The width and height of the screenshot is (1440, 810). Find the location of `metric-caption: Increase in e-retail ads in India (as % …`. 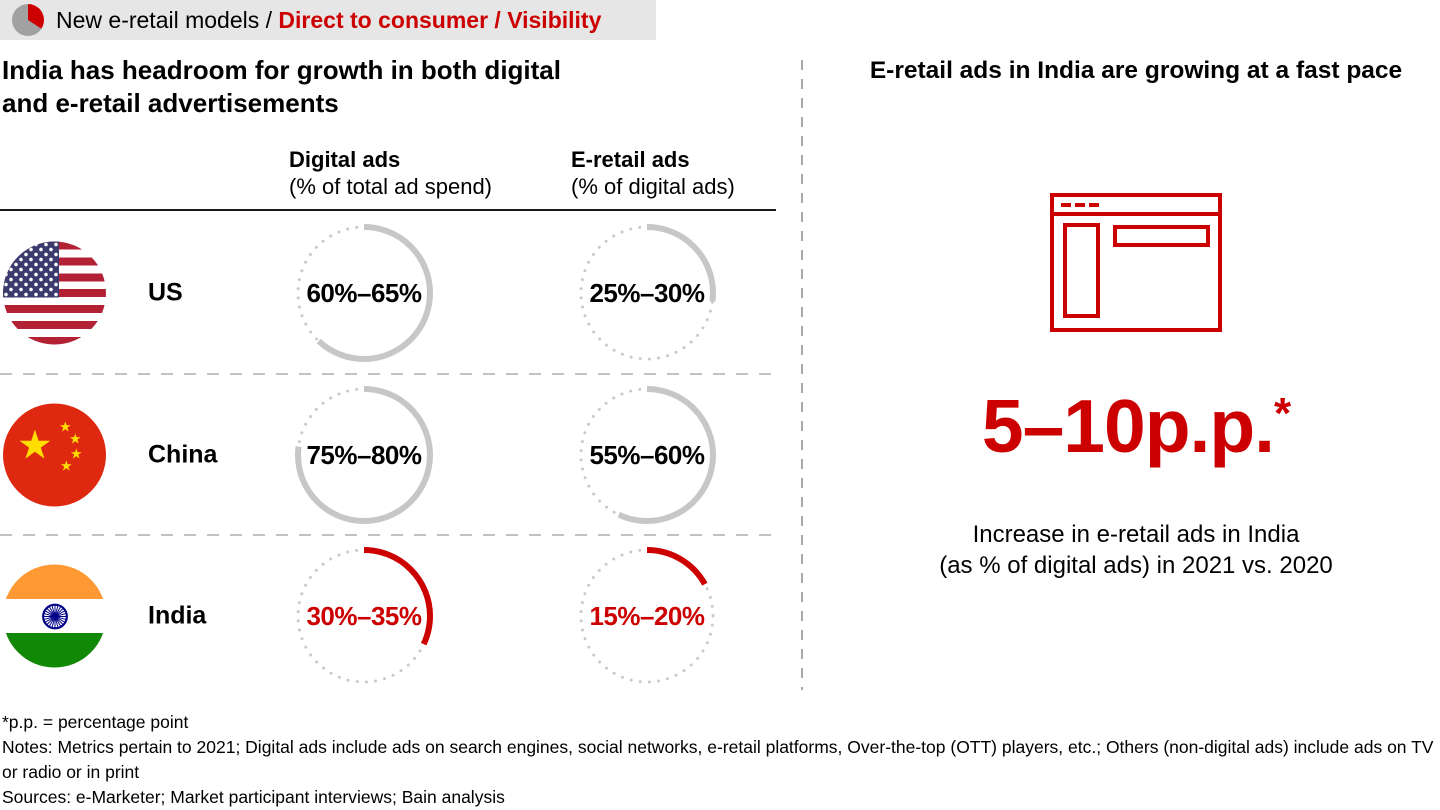

metric-caption: Increase in e-retail ads in India (as % … is located at coordinates (1135, 550).